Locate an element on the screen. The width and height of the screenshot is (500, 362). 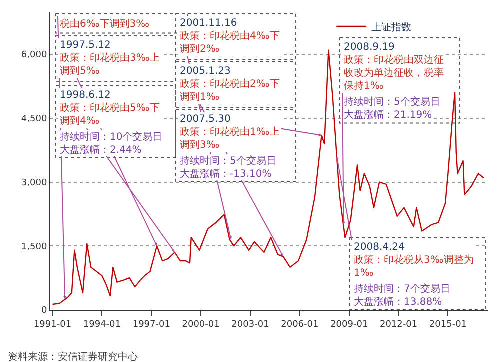
annotation: 2007.5.30 政策：印花税由1‰上调到3‰ is located at coordinates (230, 132).